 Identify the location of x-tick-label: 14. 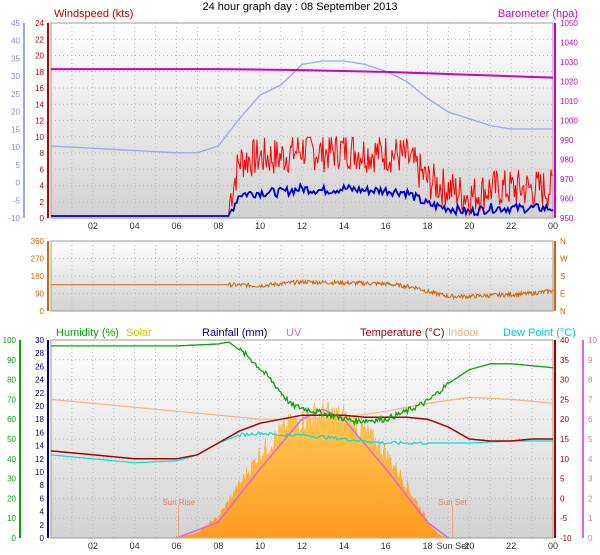
(344, 226).